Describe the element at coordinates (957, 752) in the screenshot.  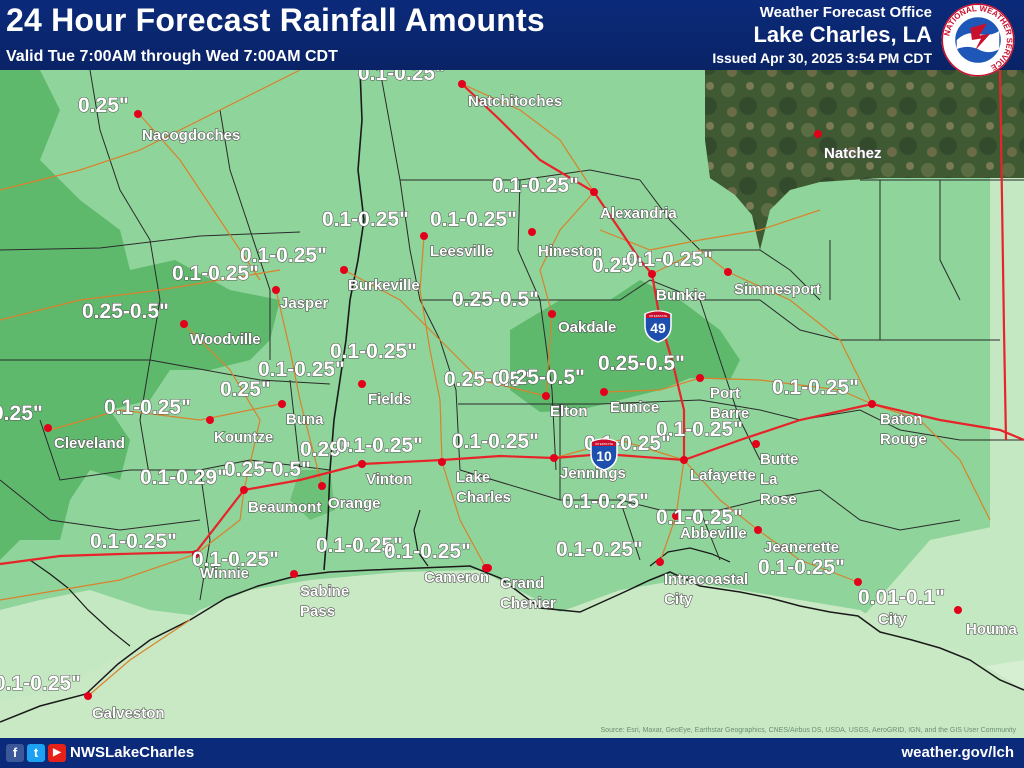
I see `website-link: weather.gov/lch` at that location.